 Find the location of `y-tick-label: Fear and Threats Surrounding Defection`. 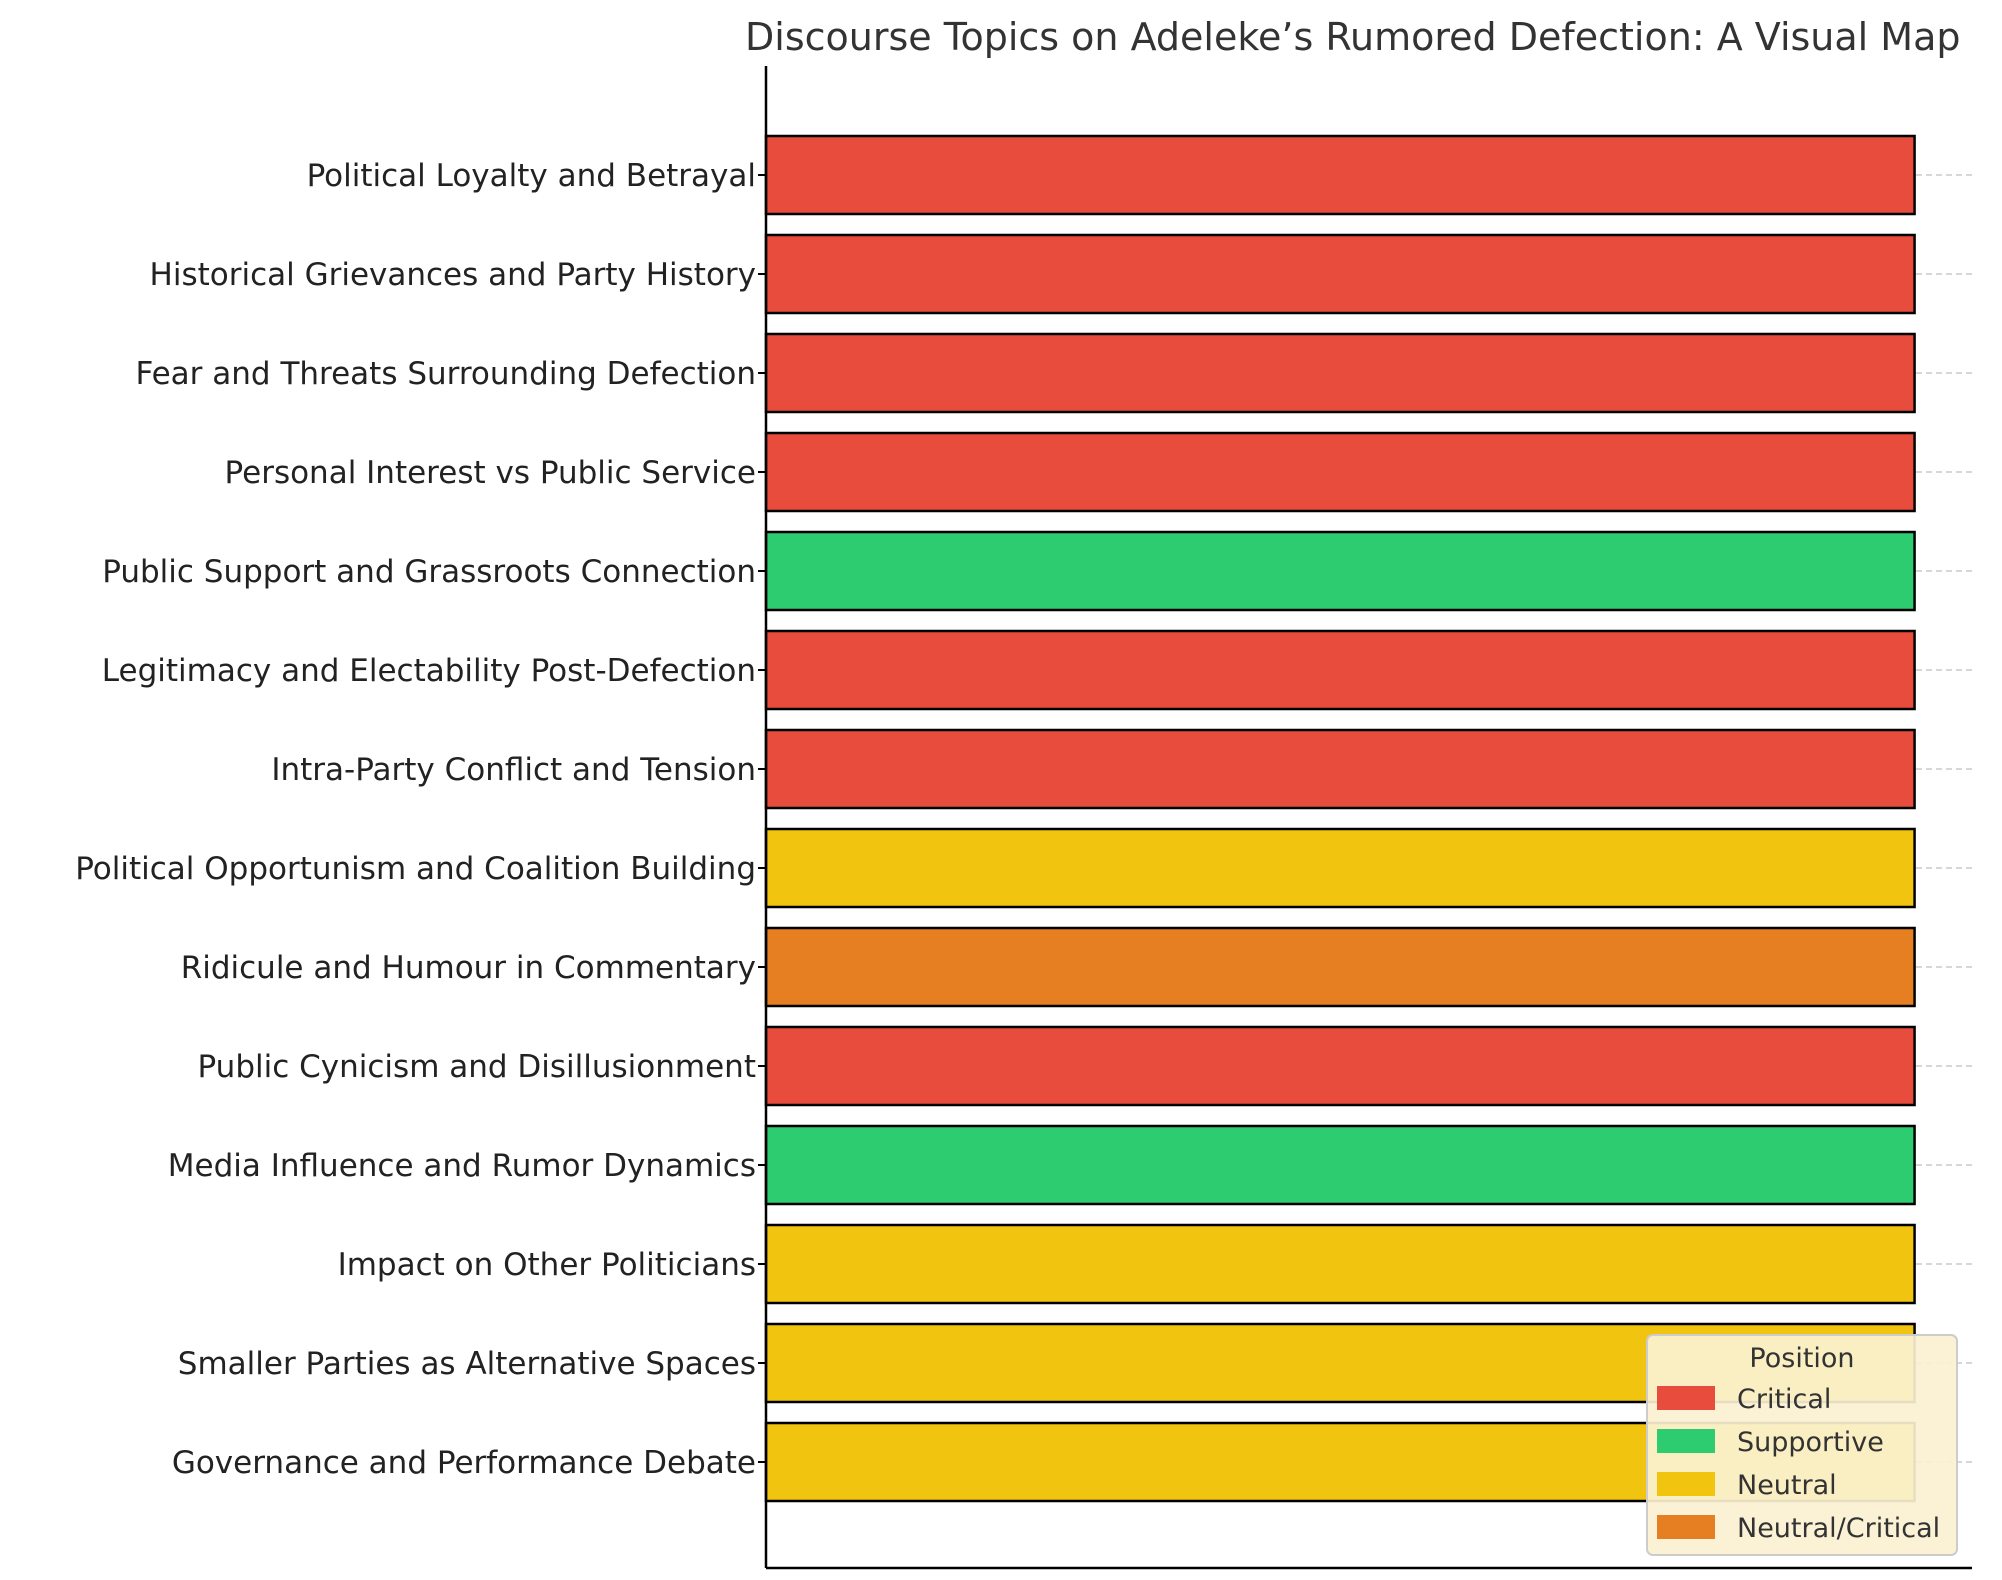

y-tick-label: Fear and Threats Surrounding Defection is located at coordinates (445, 374).